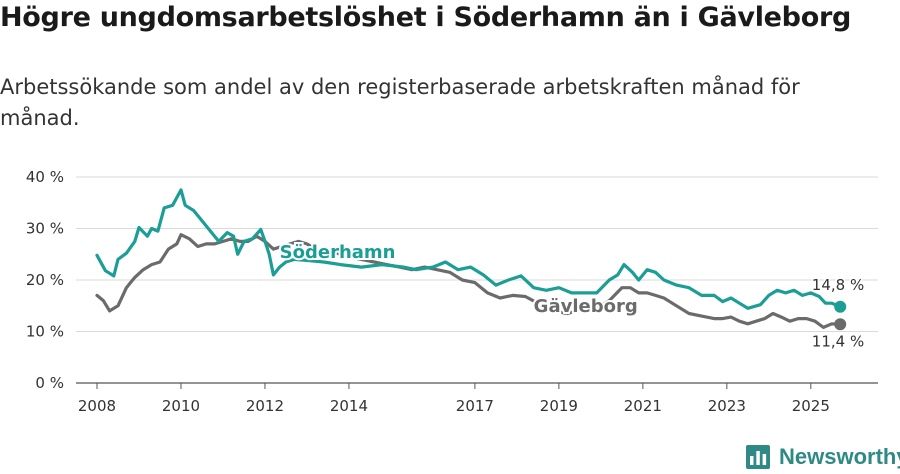 This screenshot has width=900, height=474. What do you see at coordinates (265, 406) in the screenshot?
I see `x-tick-label: 2012` at bounding box center [265, 406].